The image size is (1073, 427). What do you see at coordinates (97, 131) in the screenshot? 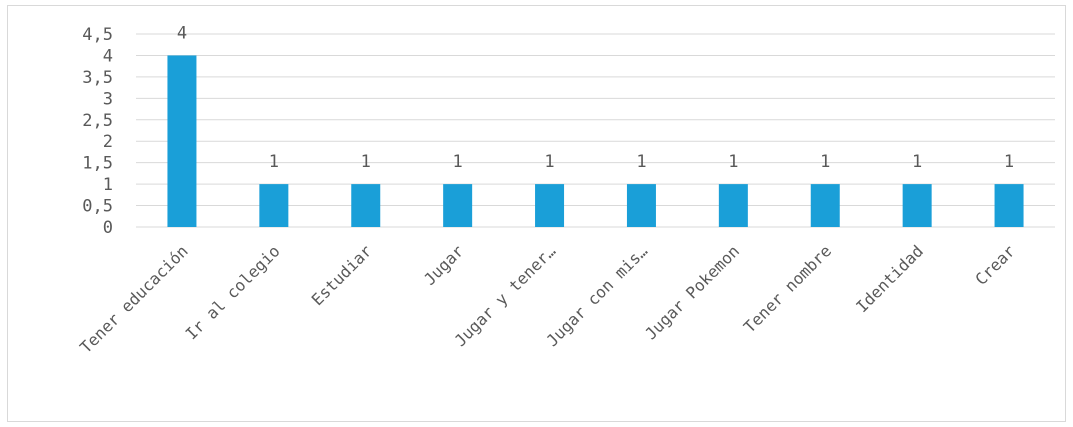
I see `y-axis-ticks: 00,511,522,533,544,5` at bounding box center [97, 131].